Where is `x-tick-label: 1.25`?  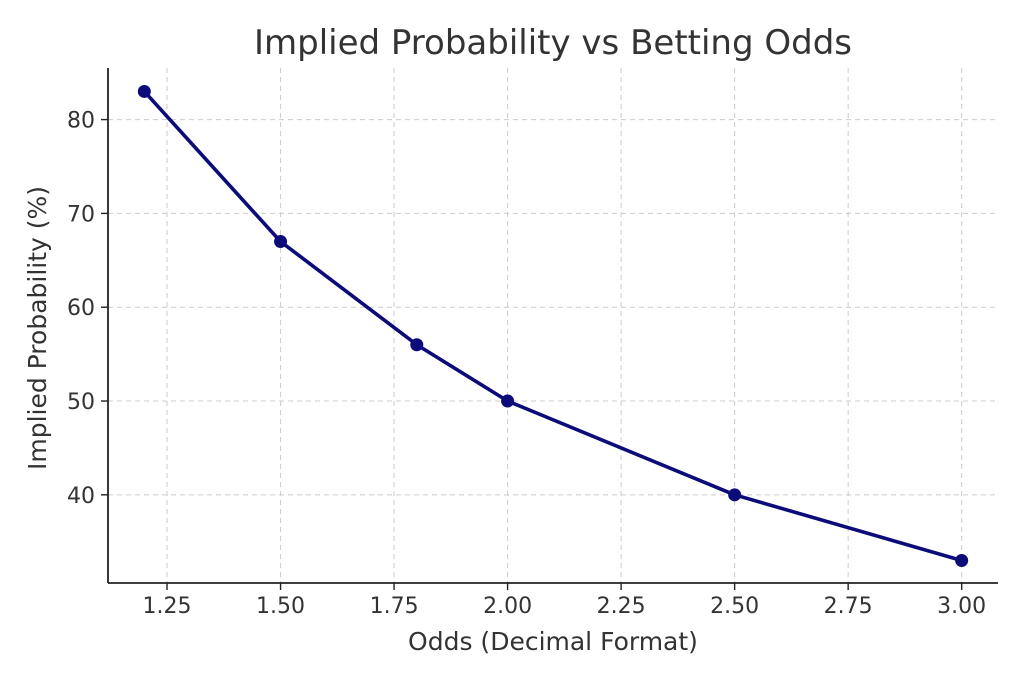 x-tick-label: 1.25 is located at coordinates (167, 606).